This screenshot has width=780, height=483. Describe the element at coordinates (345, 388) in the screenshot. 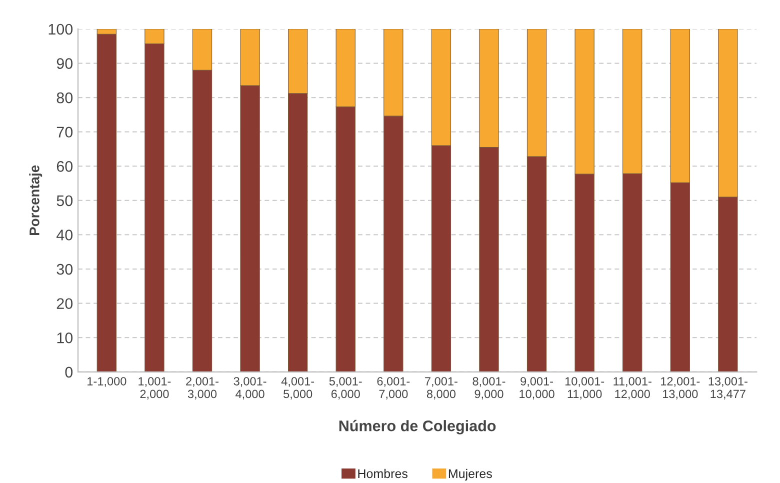

I see `x-tick-label: 5,001- 6,000` at that location.